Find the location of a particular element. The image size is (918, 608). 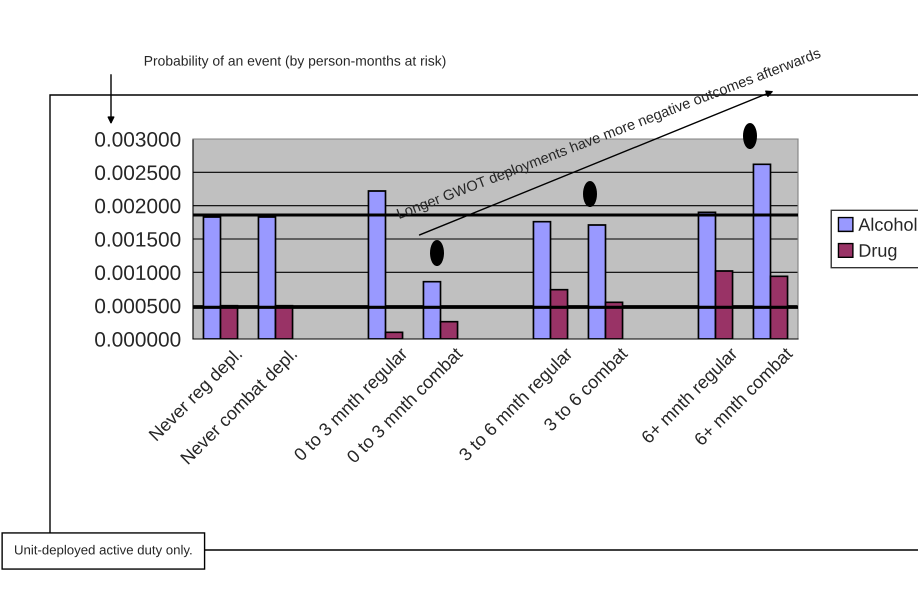

y-axis-title: Probability of an event (by person-months at risk) is located at coordinates (295, 62).